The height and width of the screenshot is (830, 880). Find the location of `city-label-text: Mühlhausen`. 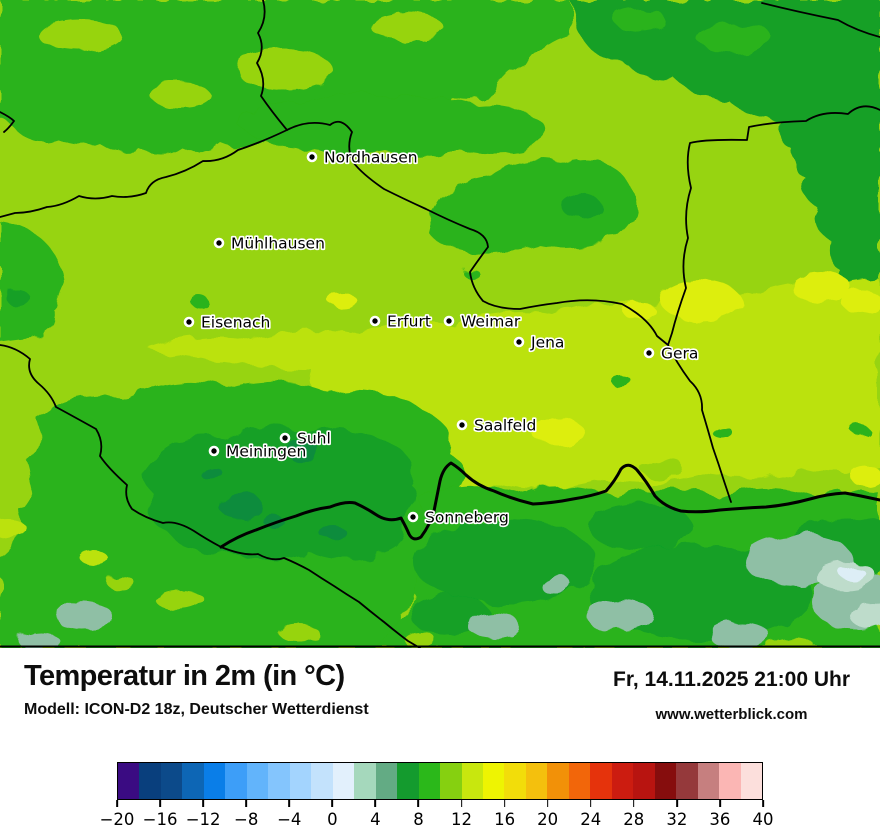

city-label-text: Mühlhausen is located at coordinates (278, 244).